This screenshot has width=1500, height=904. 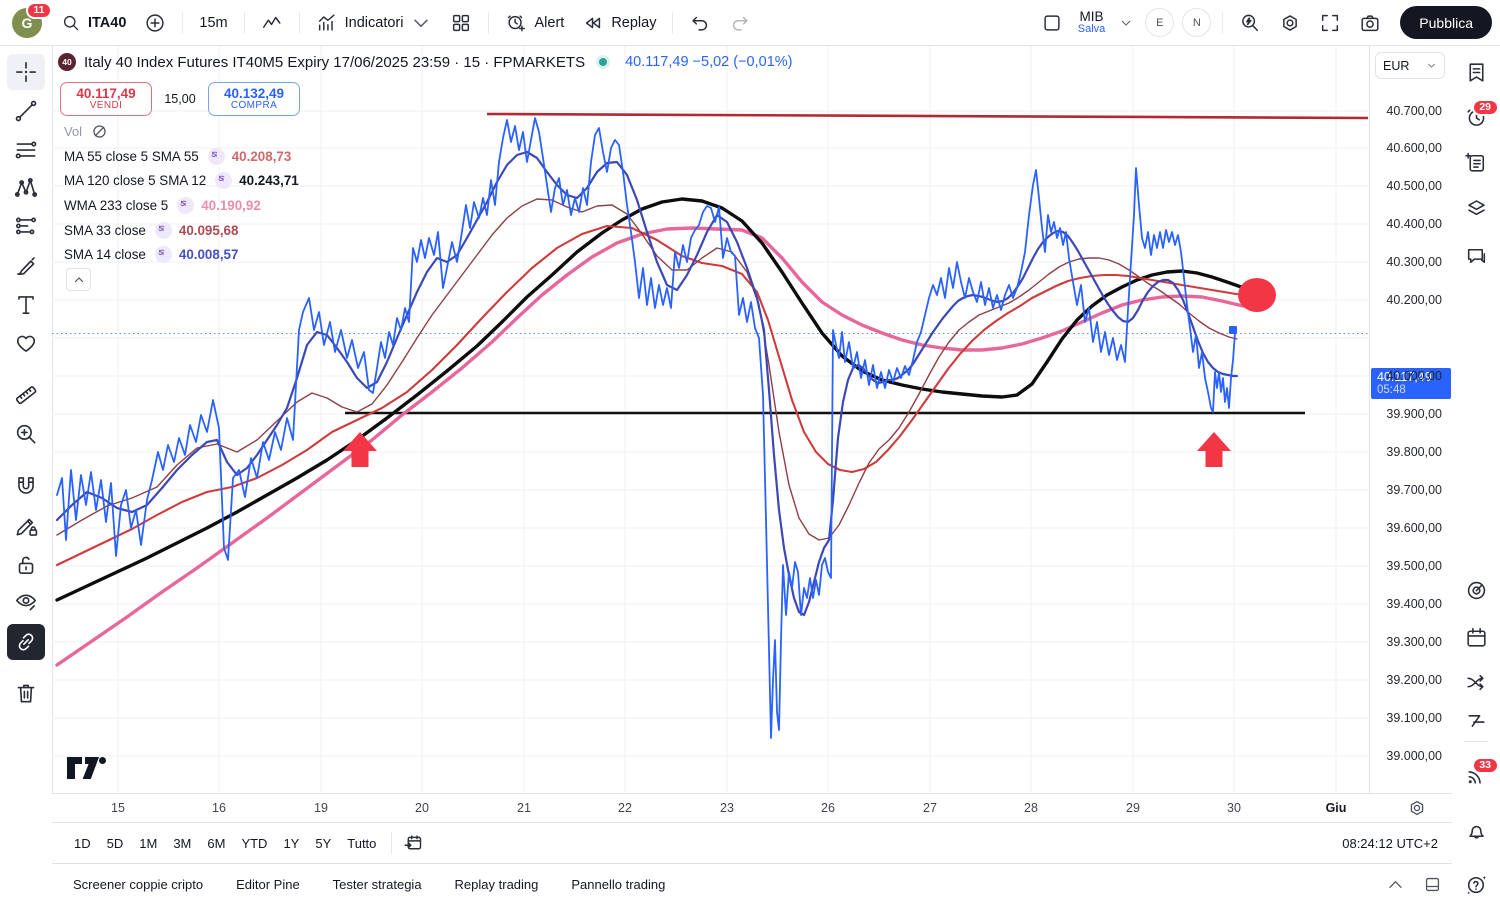 What do you see at coordinates (618, 884) in the screenshot?
I see `status-tab: Pannello trading` at bounding box center [618, 884].